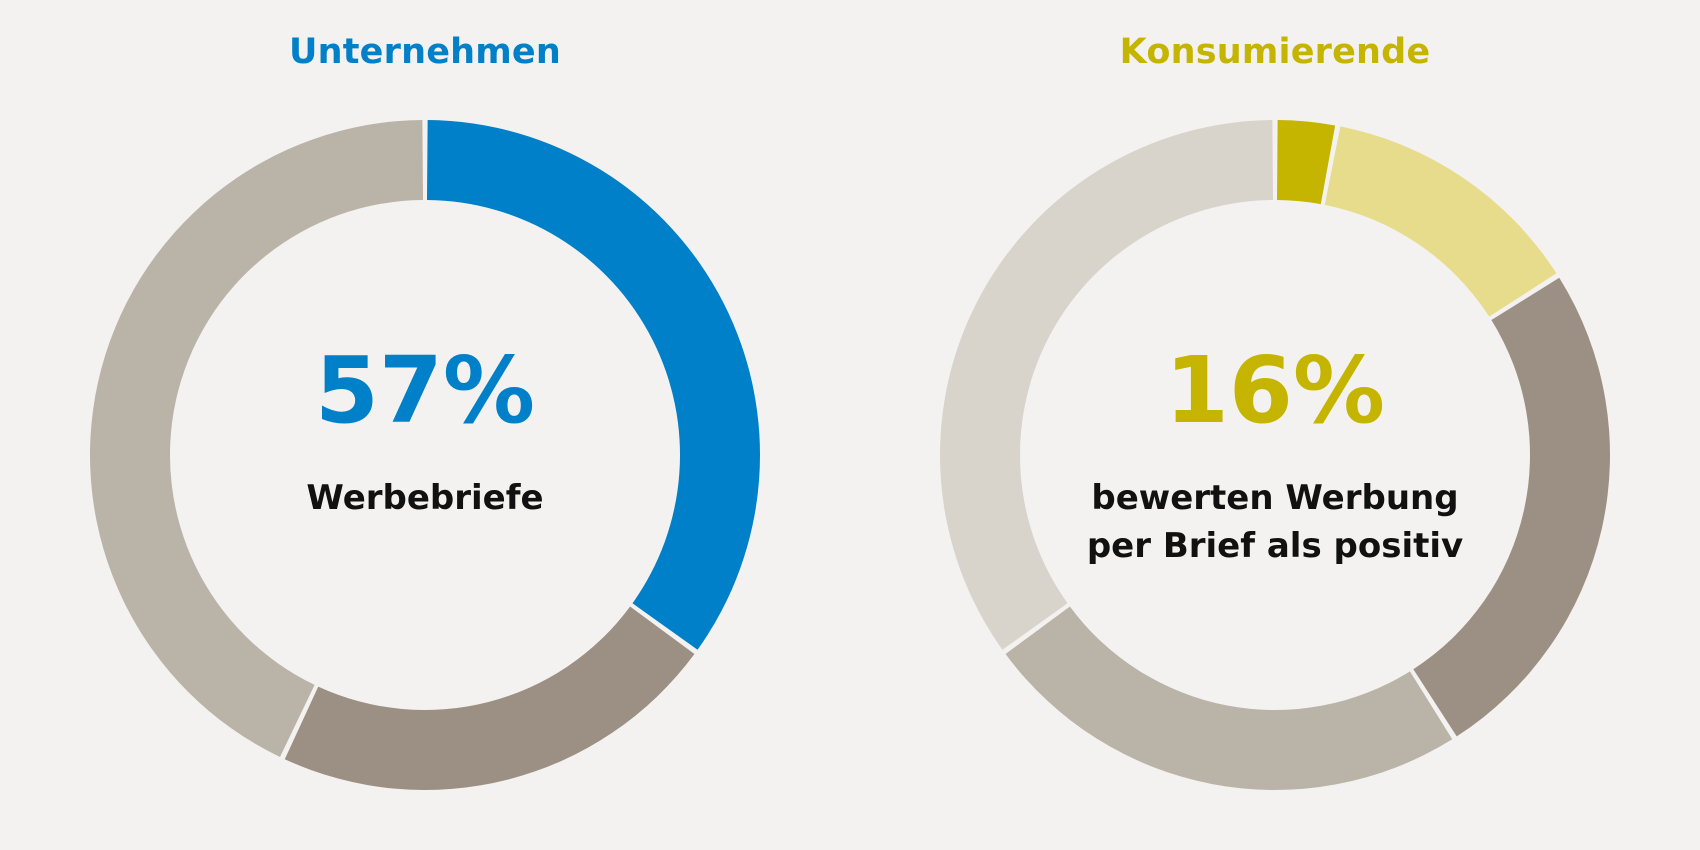 This screenshot has width=1700, height=850. What do you see at coordinates (425, 390) in the screenshot?
I see `center-percentage: 57%` at bounding box center [425, 390].